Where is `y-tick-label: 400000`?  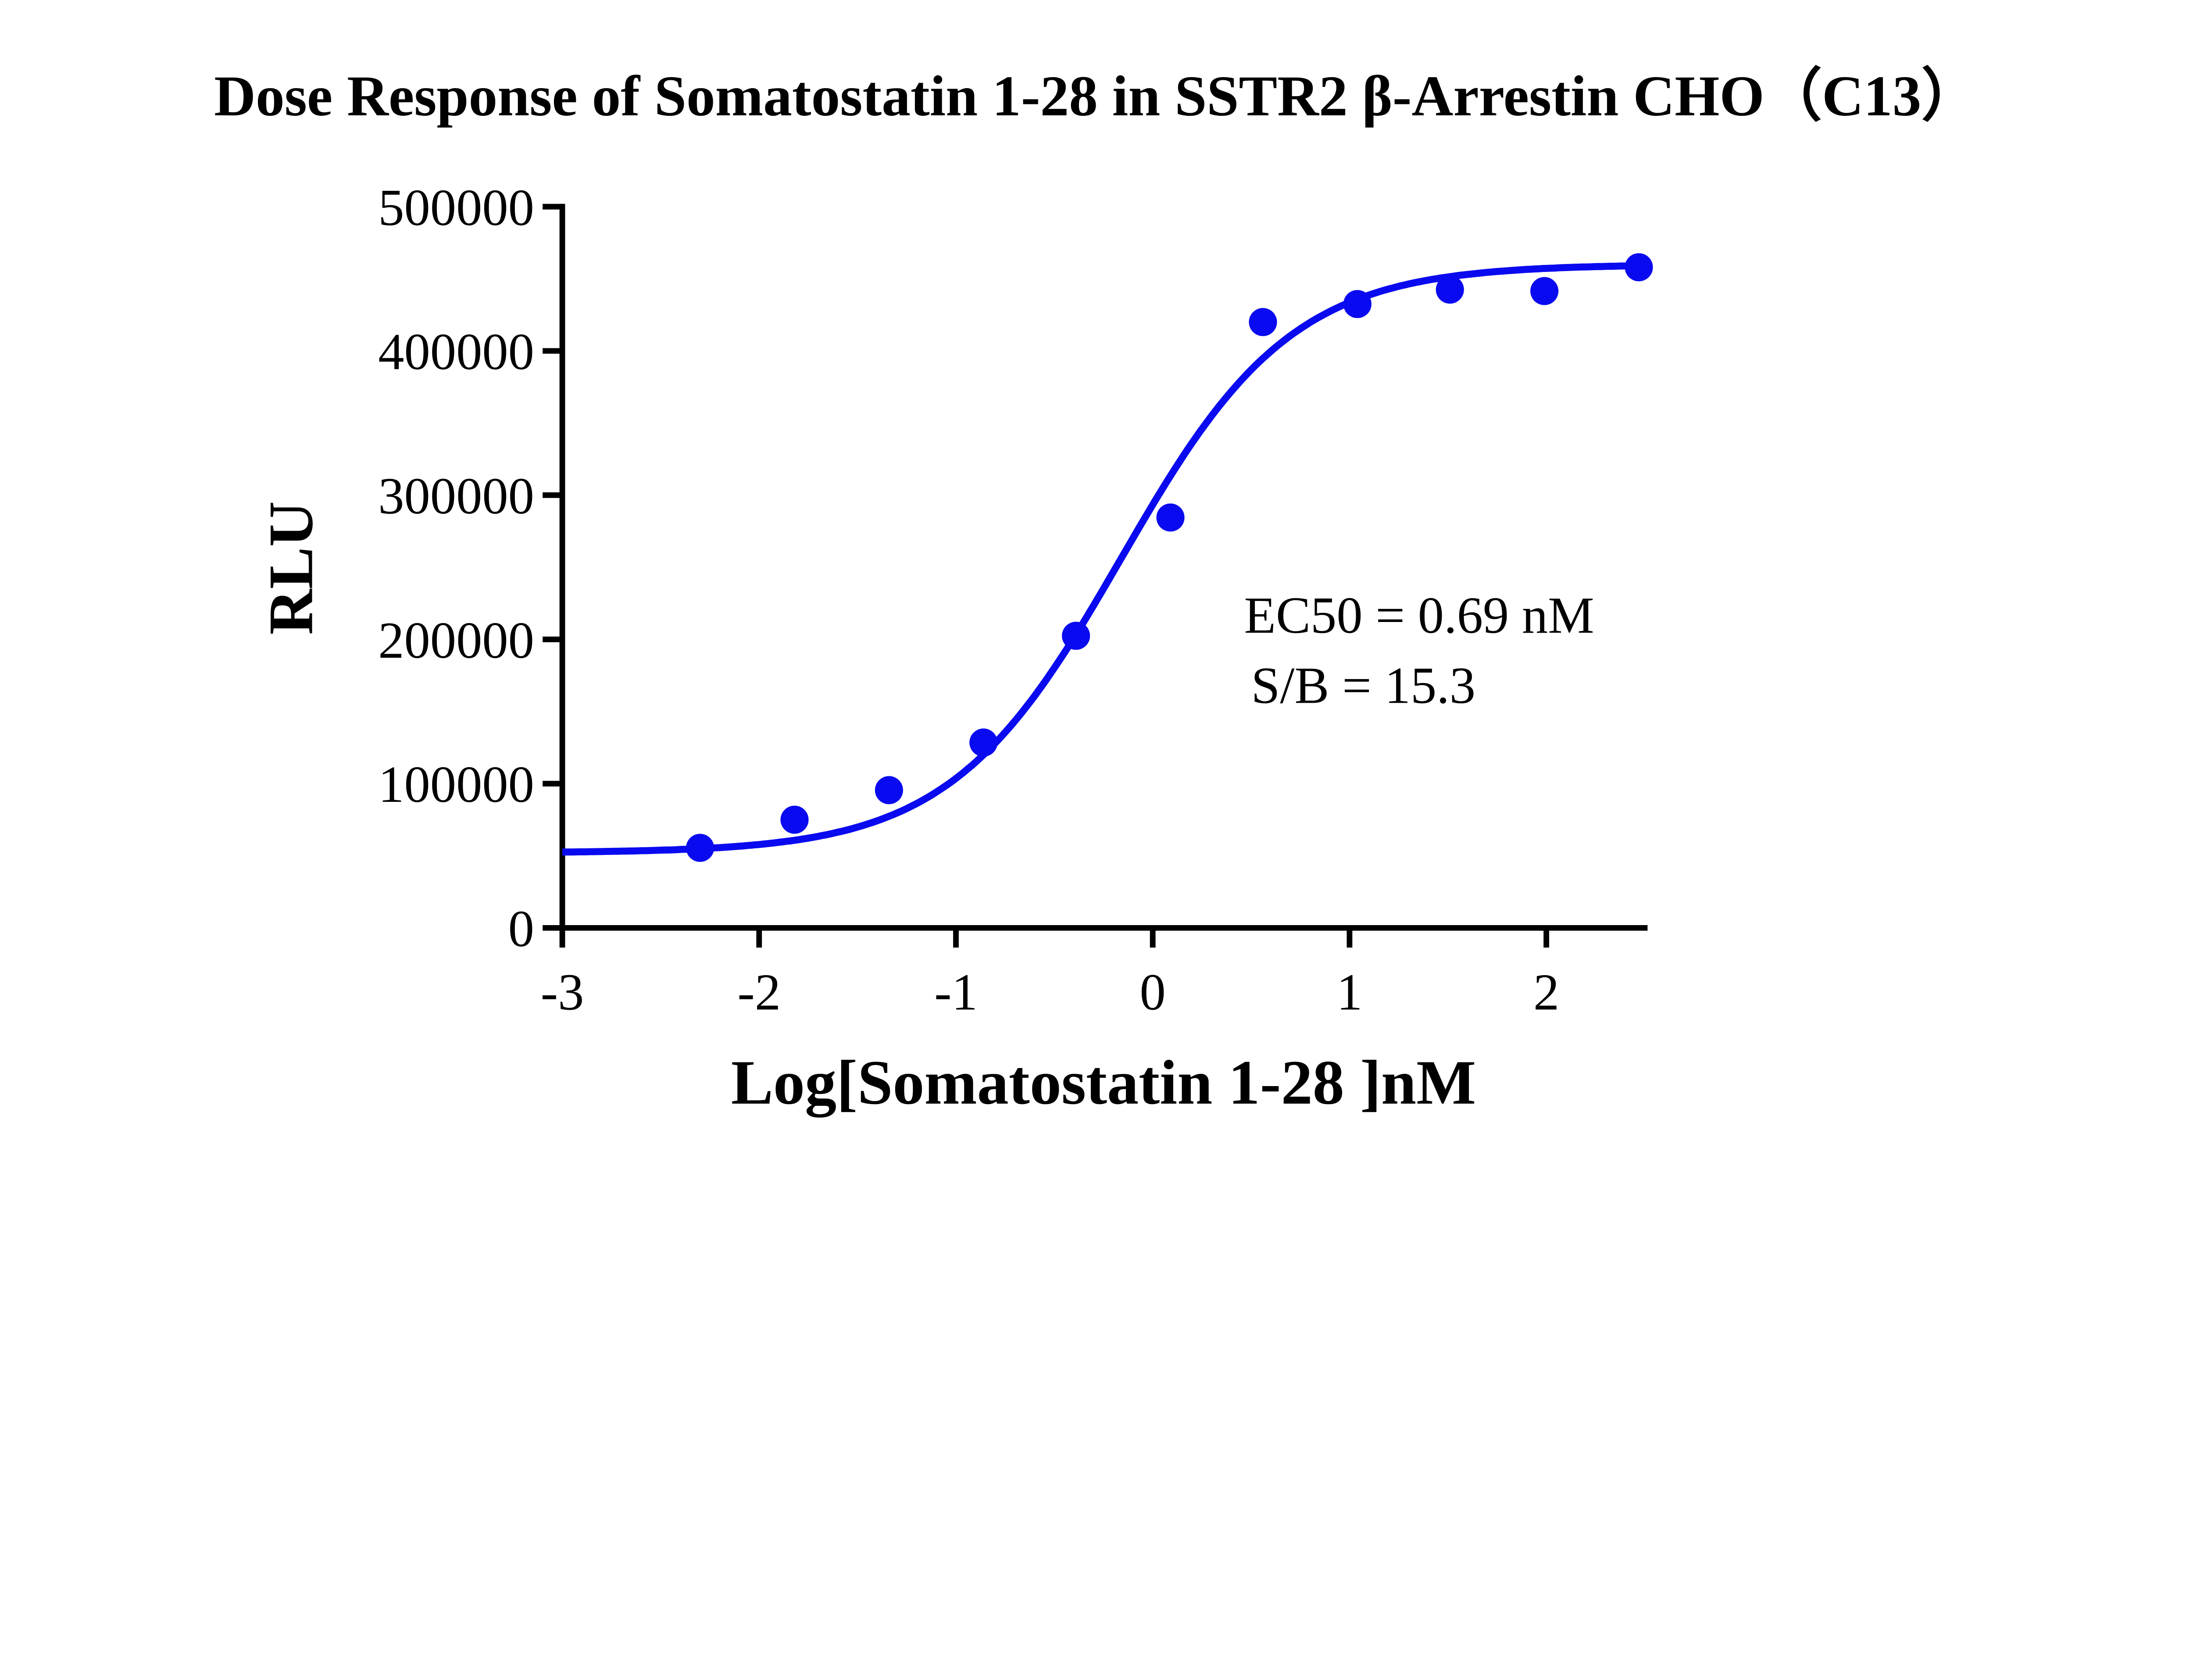 y-tick-label: 400000 is located at coordinates (456, 352).